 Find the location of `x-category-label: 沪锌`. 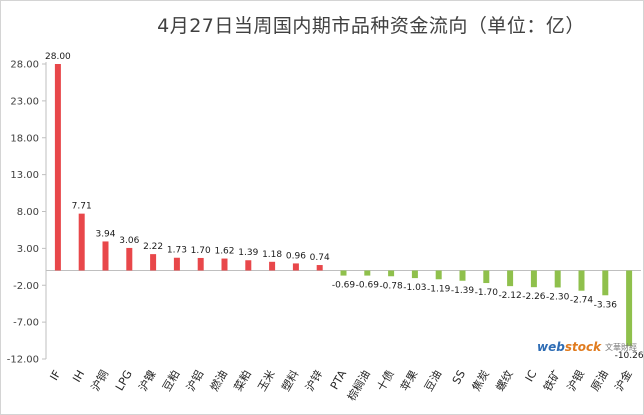

x-category-label: 沪锌 is located at coordinates (313, 381).